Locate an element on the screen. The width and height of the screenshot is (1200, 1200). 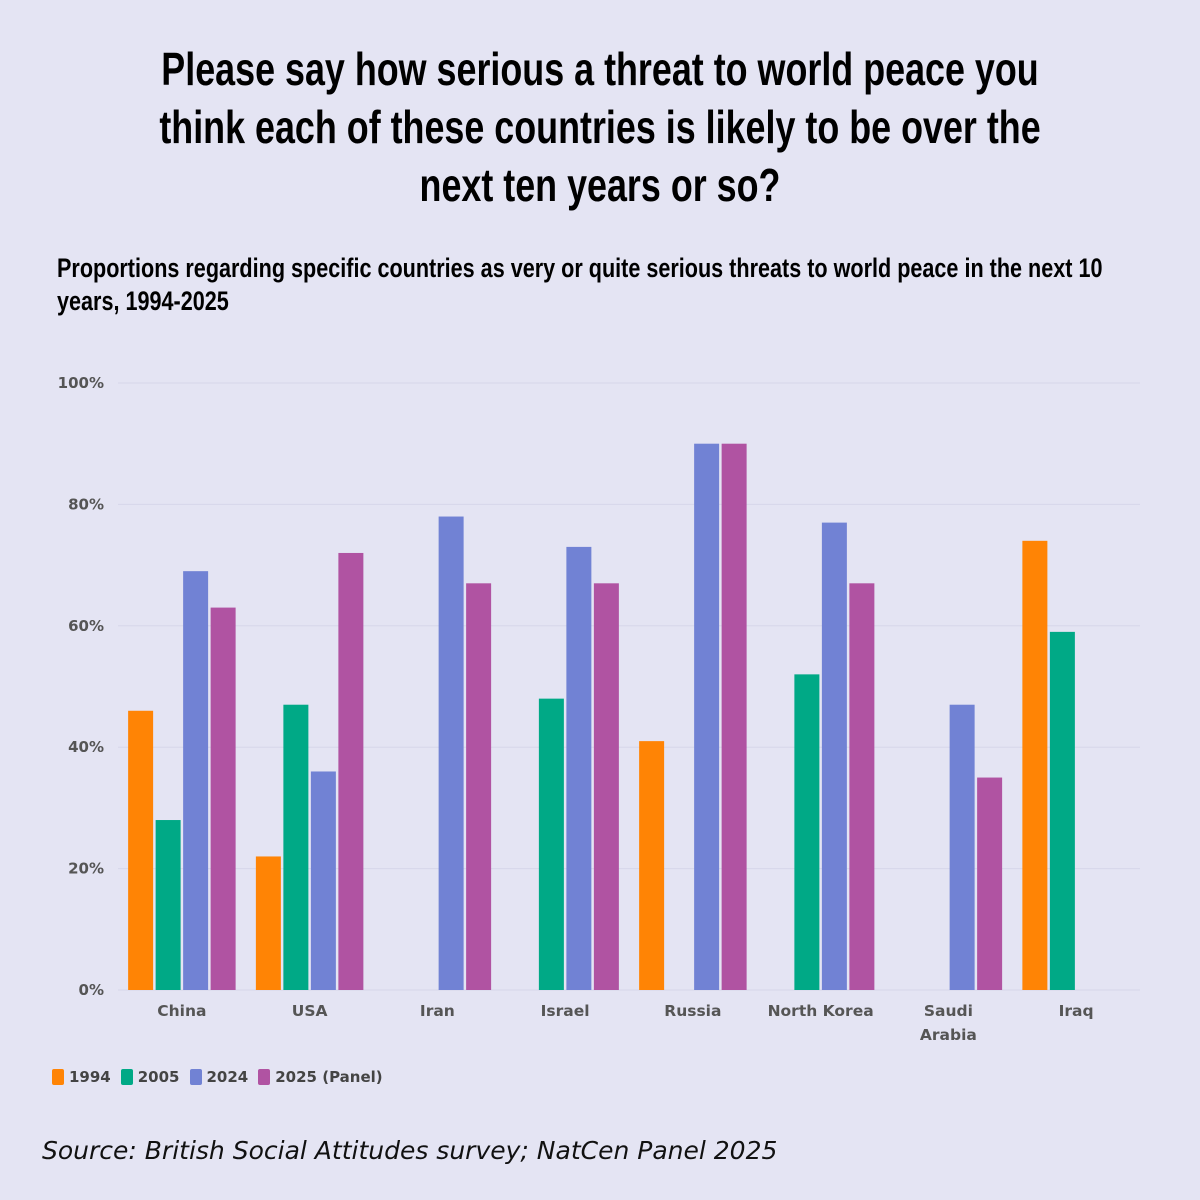
x-tick-label: Saudi Arabia is located at coordinates (948, 1023).